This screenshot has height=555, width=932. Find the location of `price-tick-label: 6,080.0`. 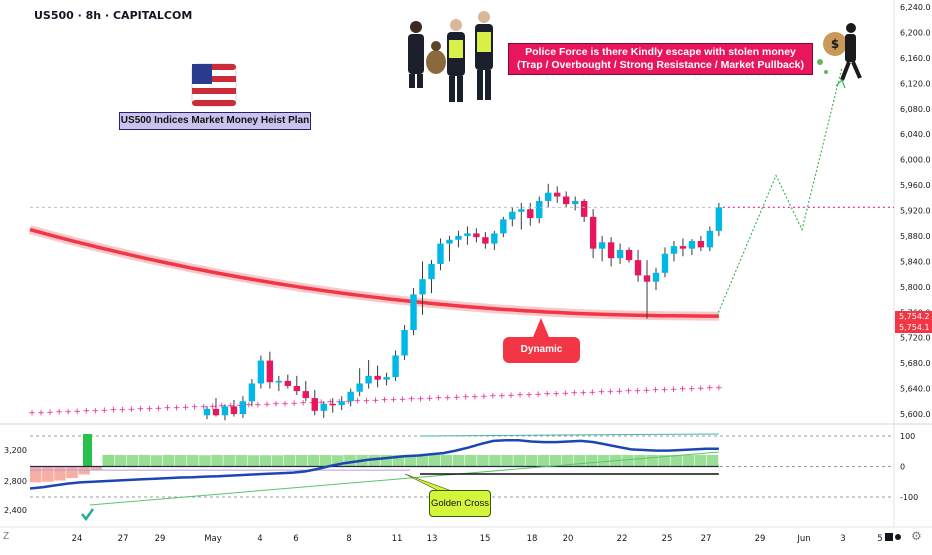

price-tick-label: 6,080.0 is located at coordinates (915, 109).